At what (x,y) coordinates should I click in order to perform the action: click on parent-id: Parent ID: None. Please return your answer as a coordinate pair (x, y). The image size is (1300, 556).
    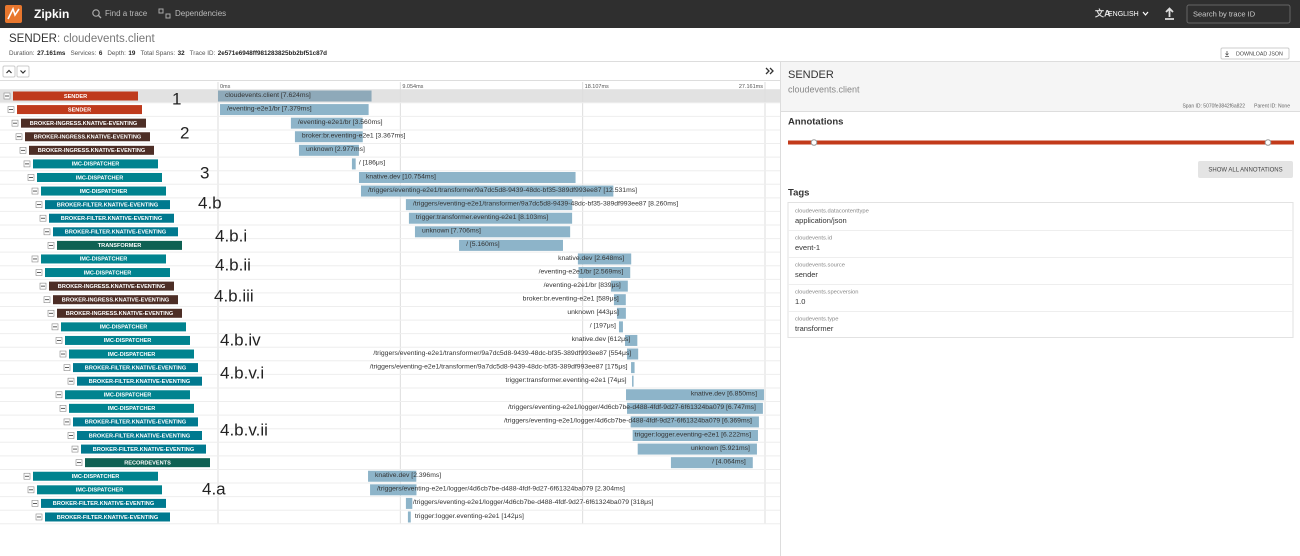
    Looking at the image, I should click on (1272, 106).